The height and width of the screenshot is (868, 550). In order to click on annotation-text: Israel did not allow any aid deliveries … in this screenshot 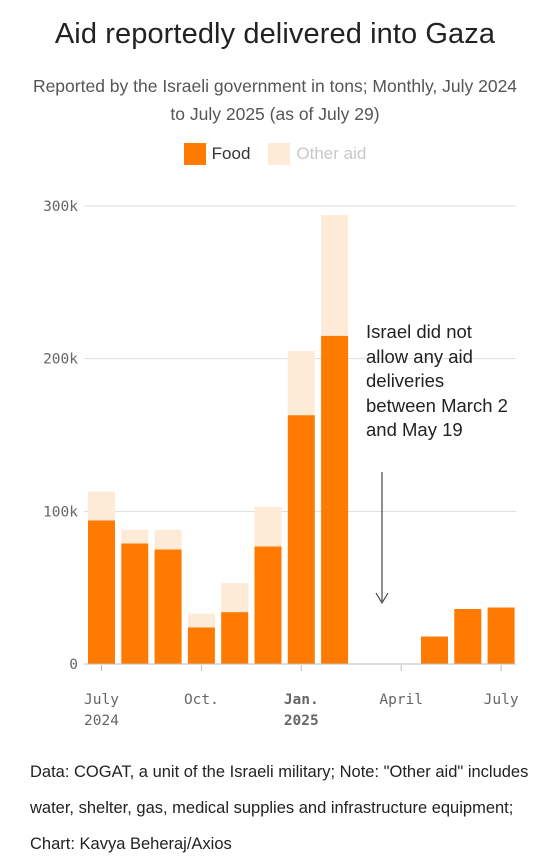, I will do `click(437, 380)`.